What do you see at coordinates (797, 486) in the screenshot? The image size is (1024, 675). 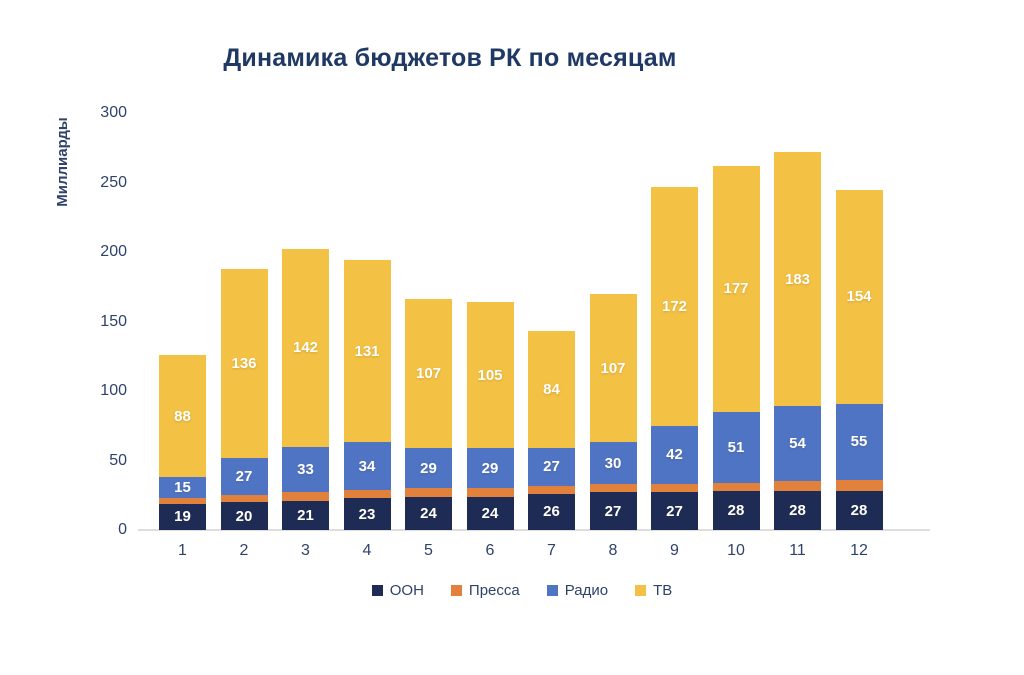 I see `segment-Пресса-month-11` at bounding box center [797, 486].